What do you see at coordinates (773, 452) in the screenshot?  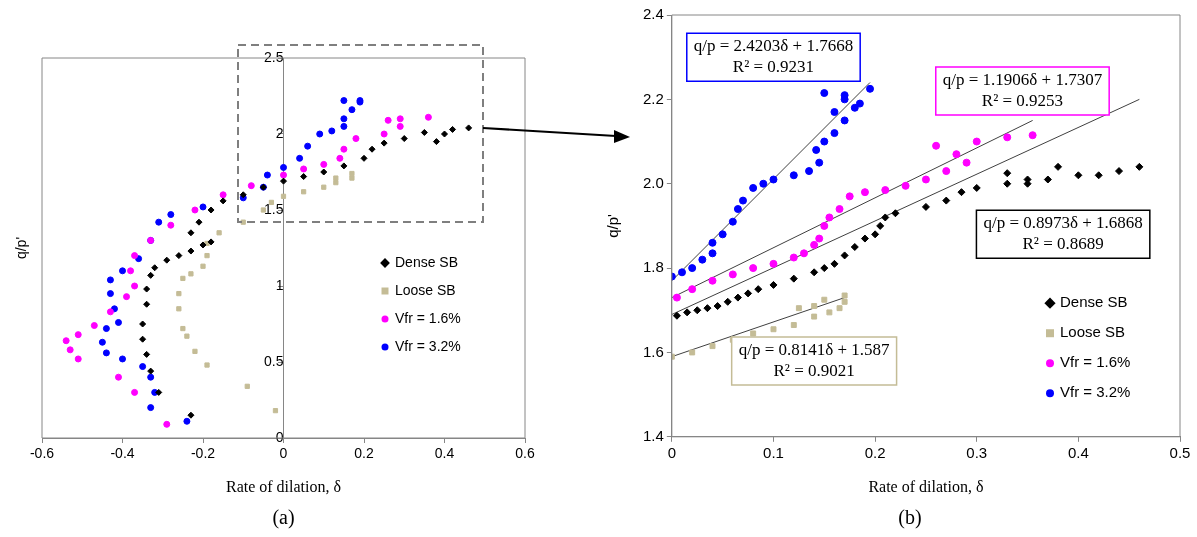 I see `x-tick-label: 0.1` at bounding box center [773, 452].